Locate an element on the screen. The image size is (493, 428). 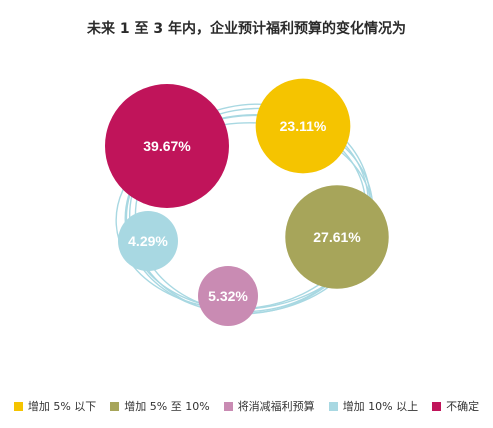
legend-label: 增加 10% 以上 is located at coordinates (380, 406).